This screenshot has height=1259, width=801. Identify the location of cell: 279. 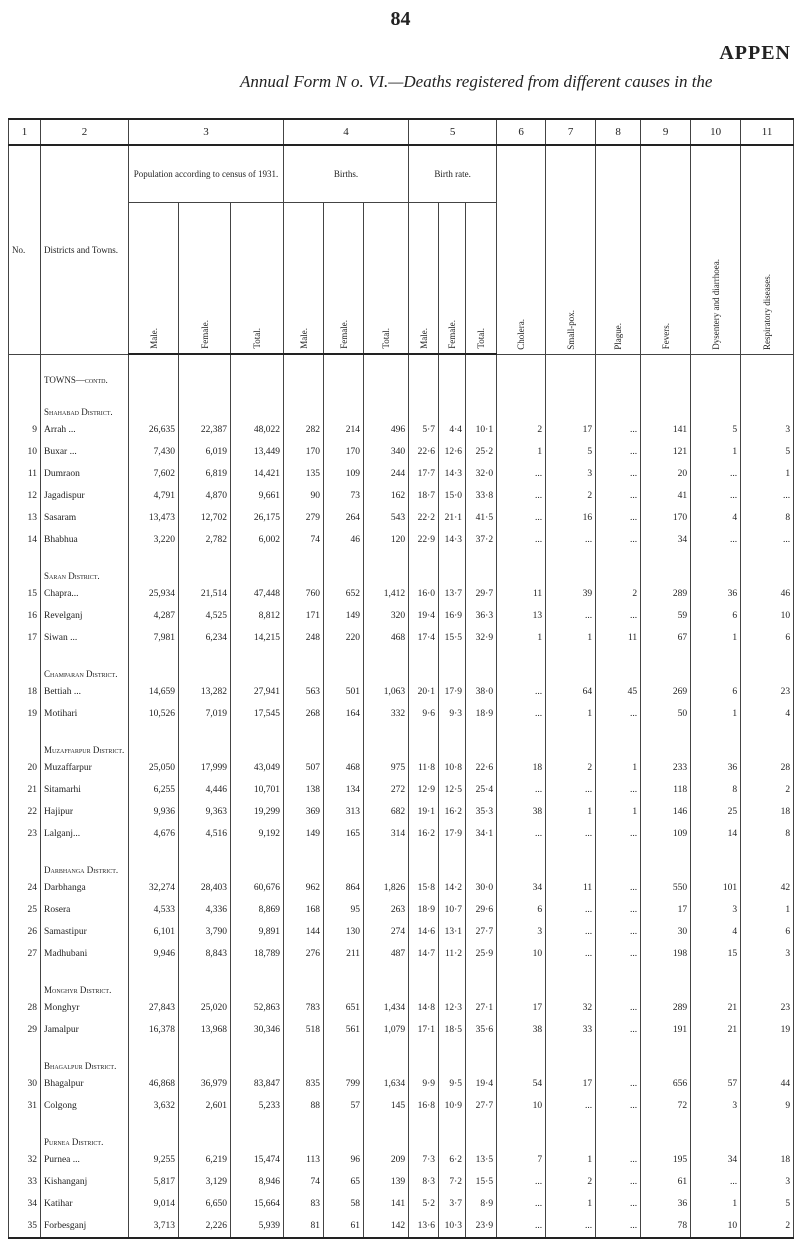
(304, 518).